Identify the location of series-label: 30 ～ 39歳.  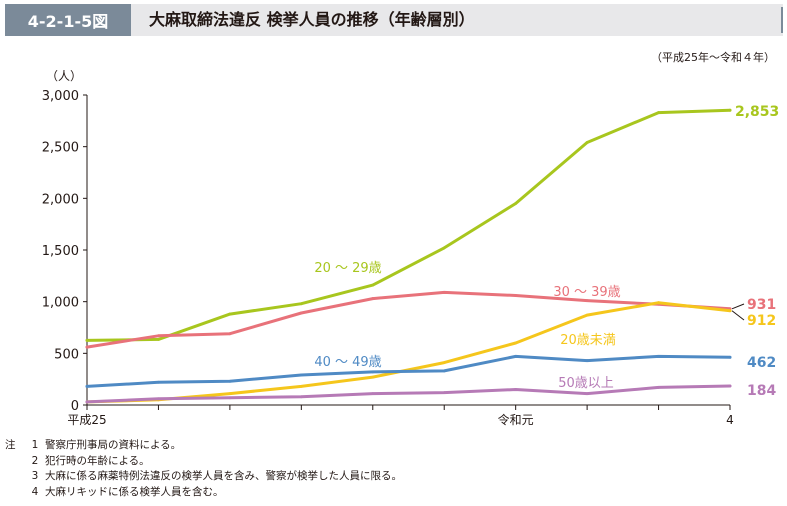
(586, 292).